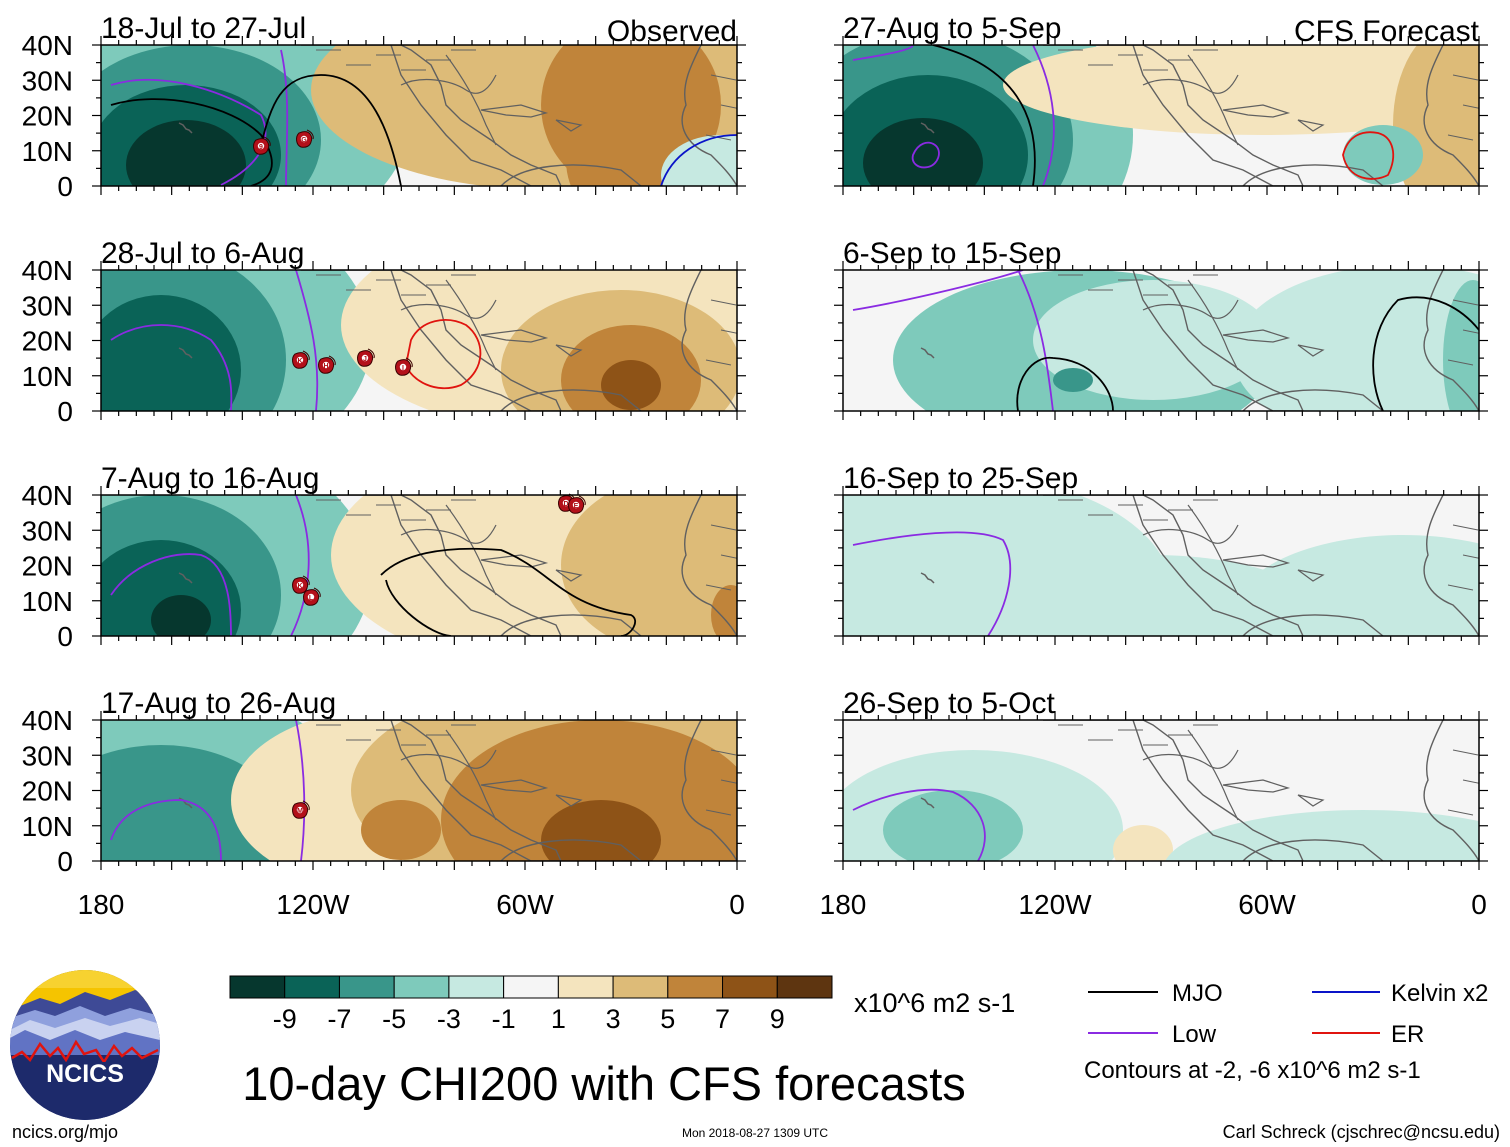 The height and width of the screenshot is (1147, 1510). I want to click on map-panel: 16-Sep to 25-Sep, so click(1161, 553).